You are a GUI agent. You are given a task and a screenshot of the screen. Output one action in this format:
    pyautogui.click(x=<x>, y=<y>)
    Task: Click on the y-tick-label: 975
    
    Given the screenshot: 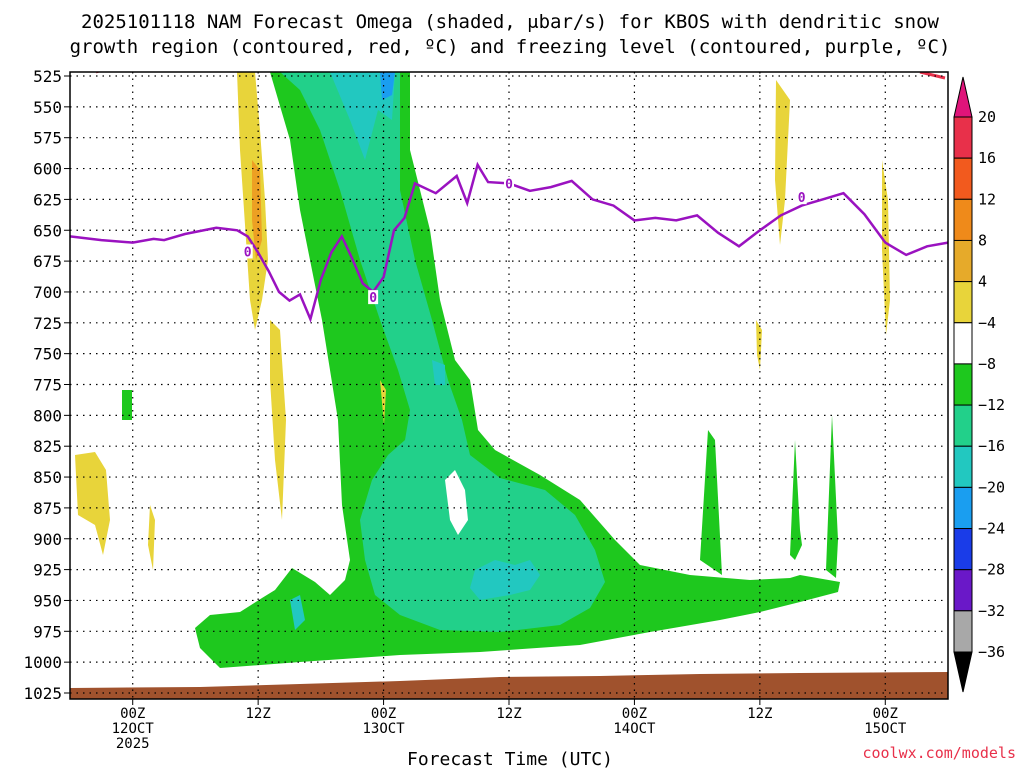 What is the action you would take?
    pyautogui.click(x=47, y=631)
    